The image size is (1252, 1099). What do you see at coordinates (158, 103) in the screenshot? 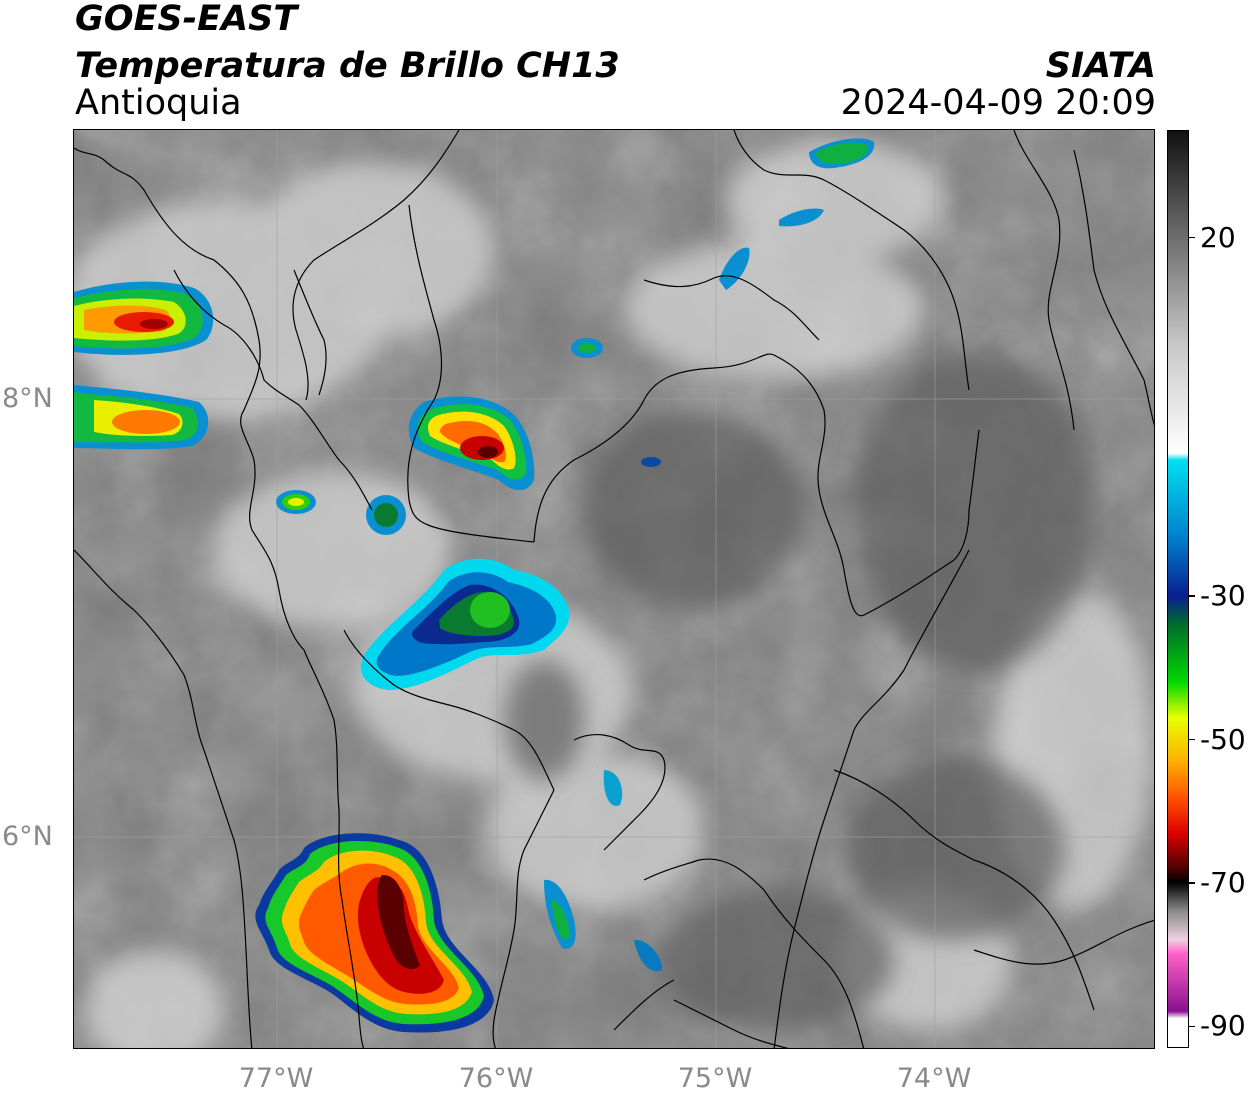
I see `region-label: Antioquia` at bounding box center [158, 103].